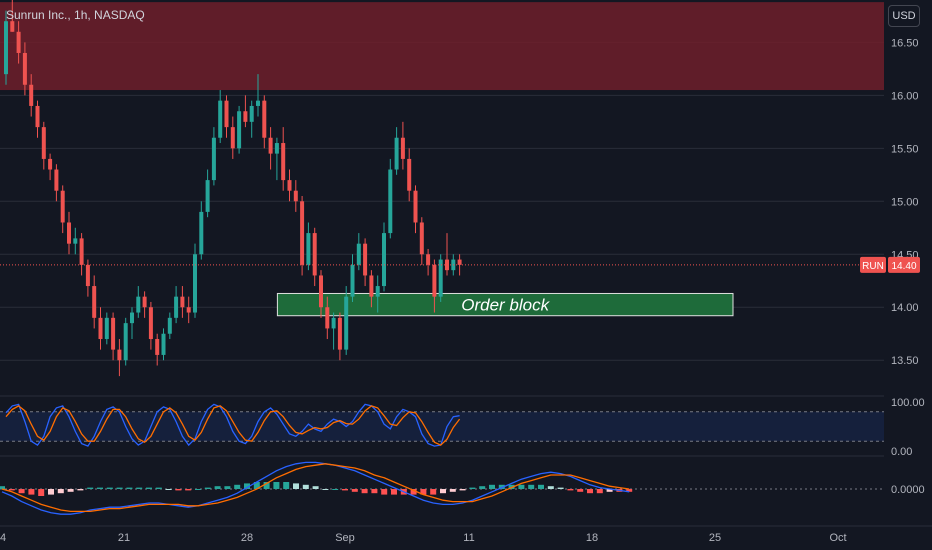 The height and width of the screenshot is (550, 932). I want to click on price-tick-label: 15.50, so click(905, 149).